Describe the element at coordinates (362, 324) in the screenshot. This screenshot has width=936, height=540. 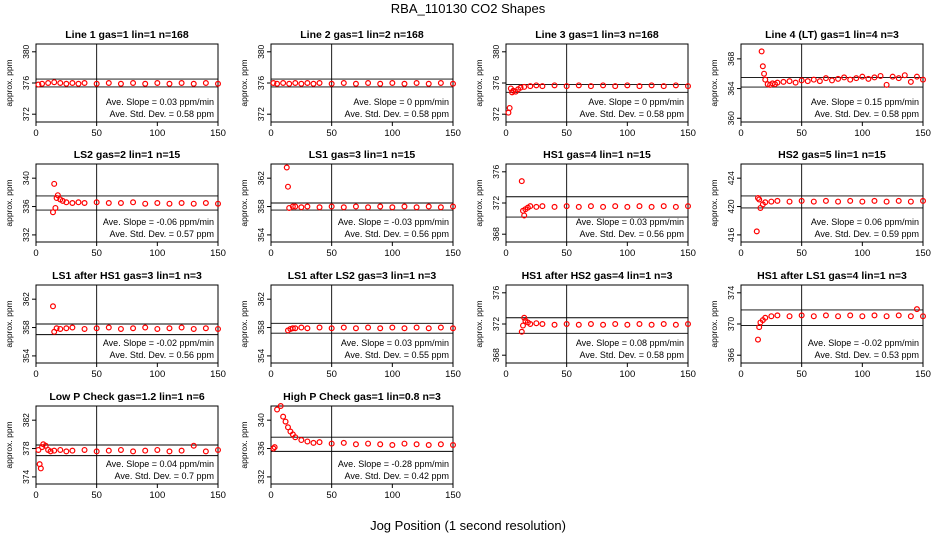
I see `plot-frame` at that location.